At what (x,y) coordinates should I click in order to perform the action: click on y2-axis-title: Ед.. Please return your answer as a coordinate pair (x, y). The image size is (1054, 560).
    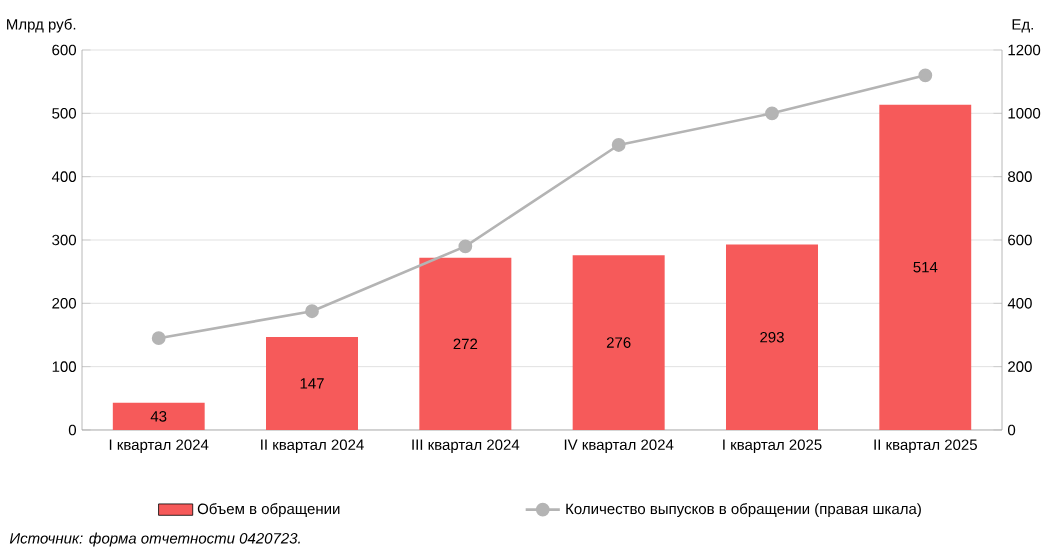
    Looking at the image, I should click on (1022, 26).